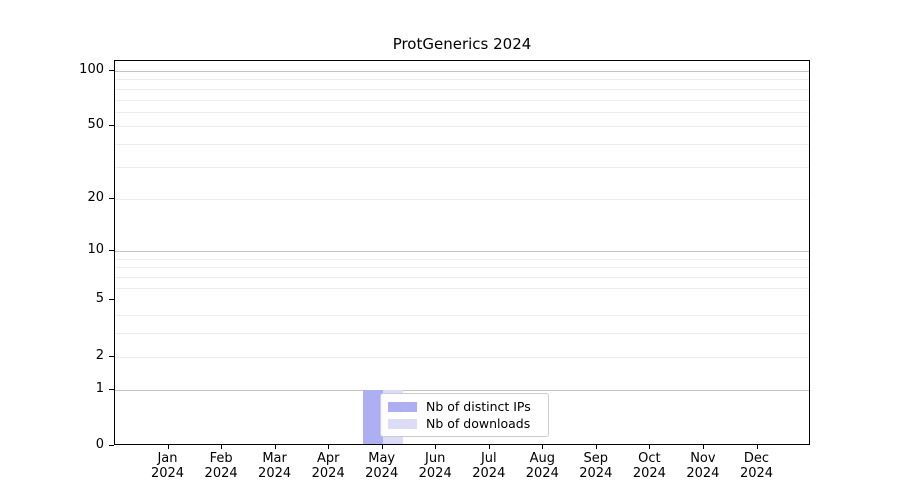 The image size is (900, 500). Describe the element at coordinates (478, 423) in the screenshot. I see `legend-label-downloads: Nb of downloads` at that location.